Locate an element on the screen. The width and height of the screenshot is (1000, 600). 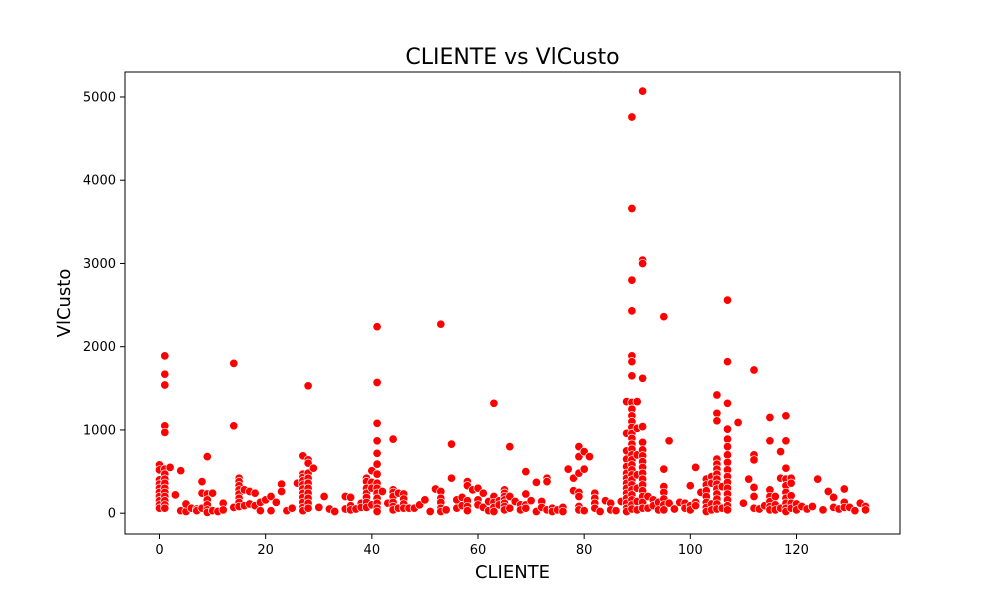
x-tick-label: 0 is located at coordinates (159, 550).